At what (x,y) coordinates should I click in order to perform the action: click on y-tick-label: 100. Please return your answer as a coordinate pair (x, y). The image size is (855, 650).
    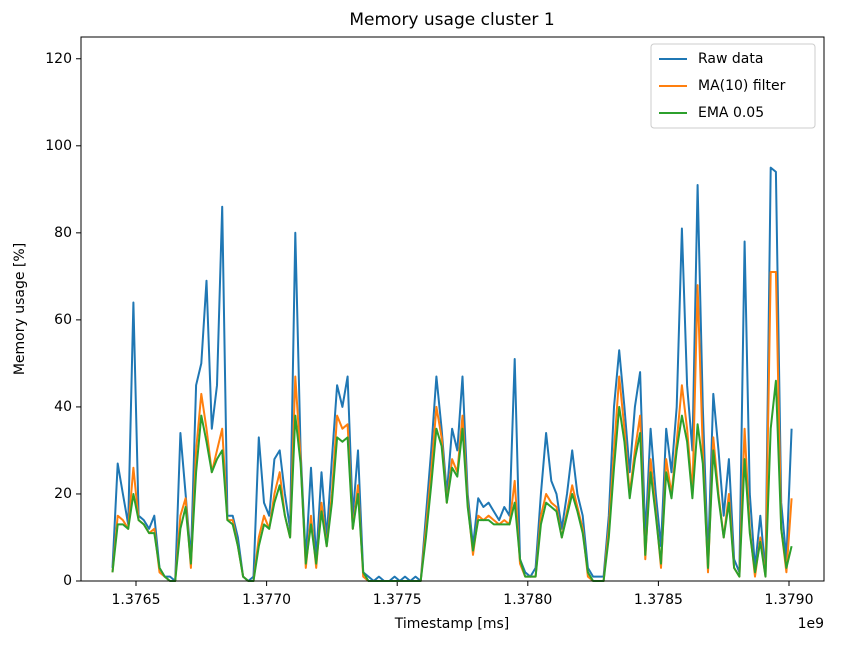
    Looking at the image, I should click on (58, 146).